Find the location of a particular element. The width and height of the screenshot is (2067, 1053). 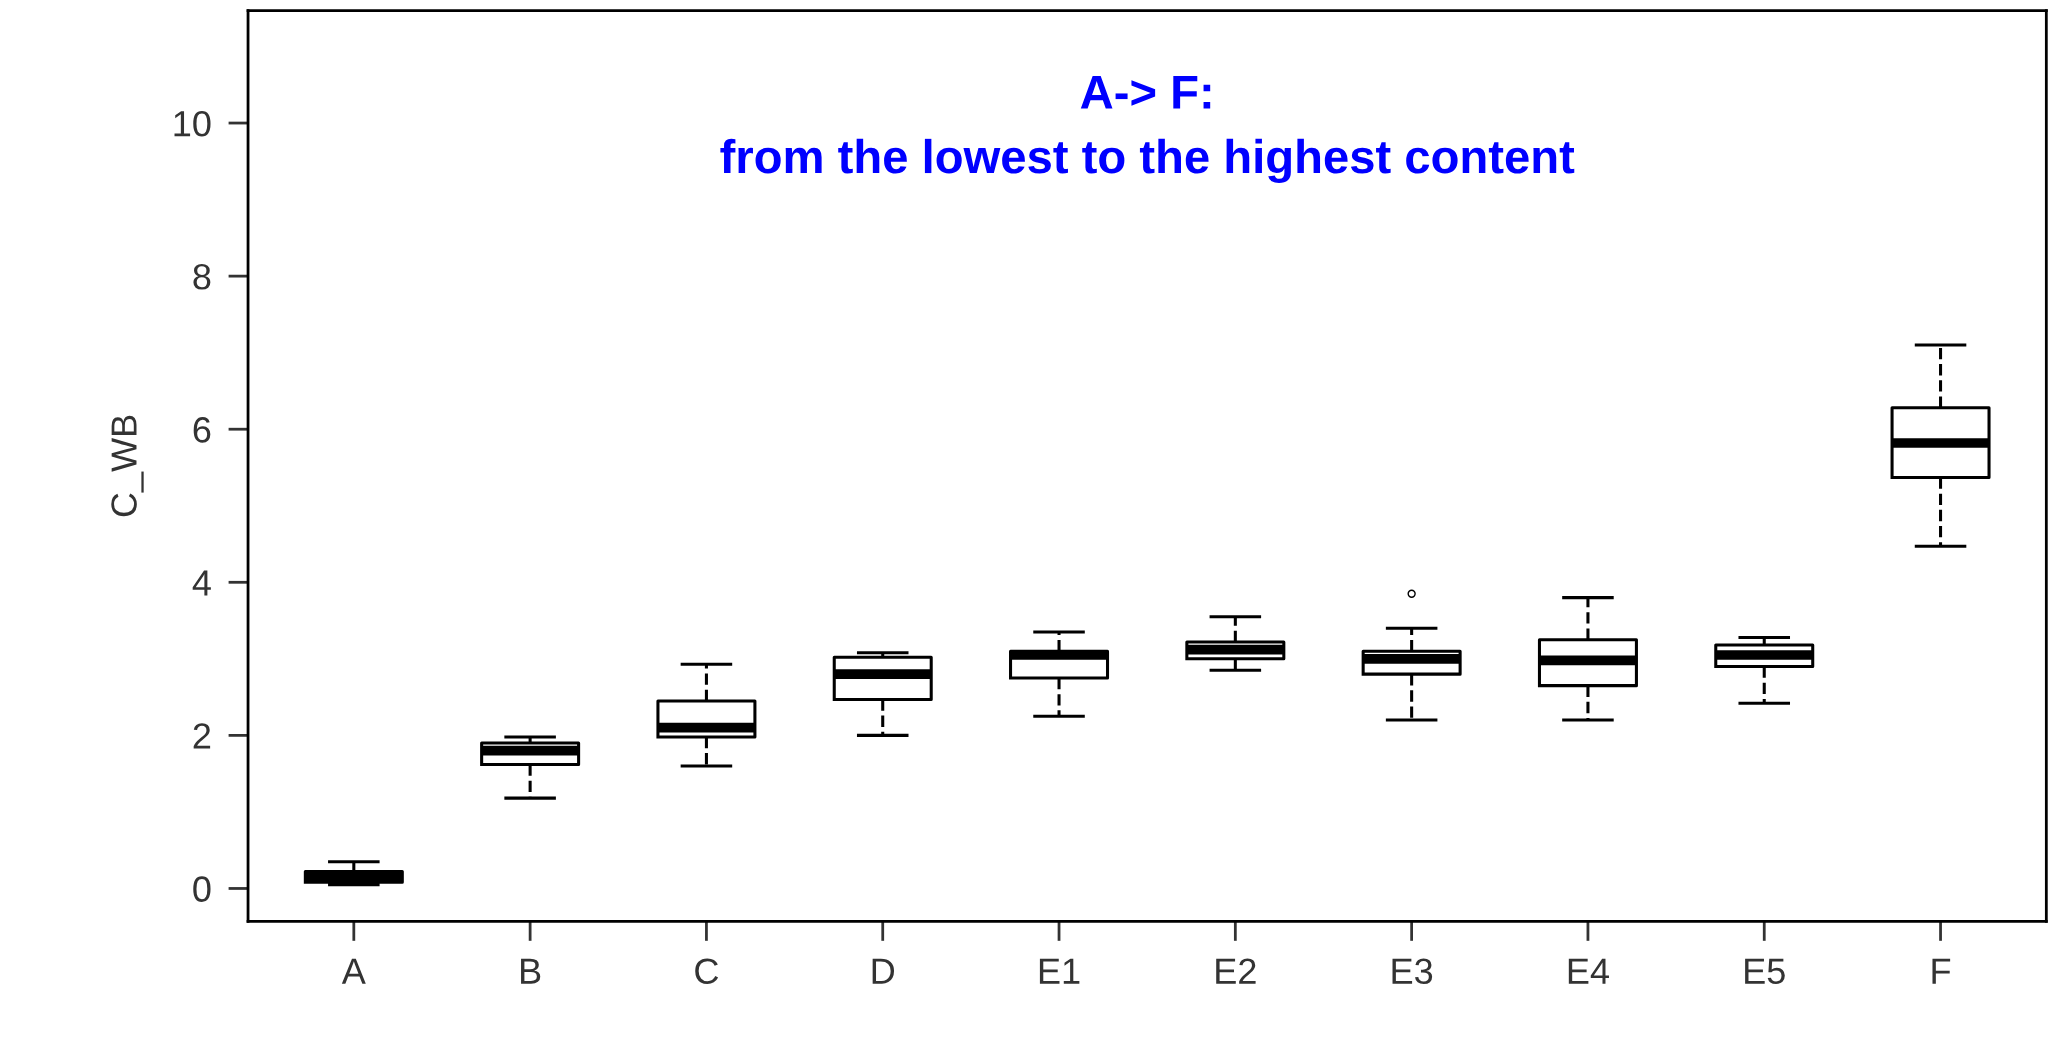

x-tick-label: E4 is located at coordinates (1588, 971).